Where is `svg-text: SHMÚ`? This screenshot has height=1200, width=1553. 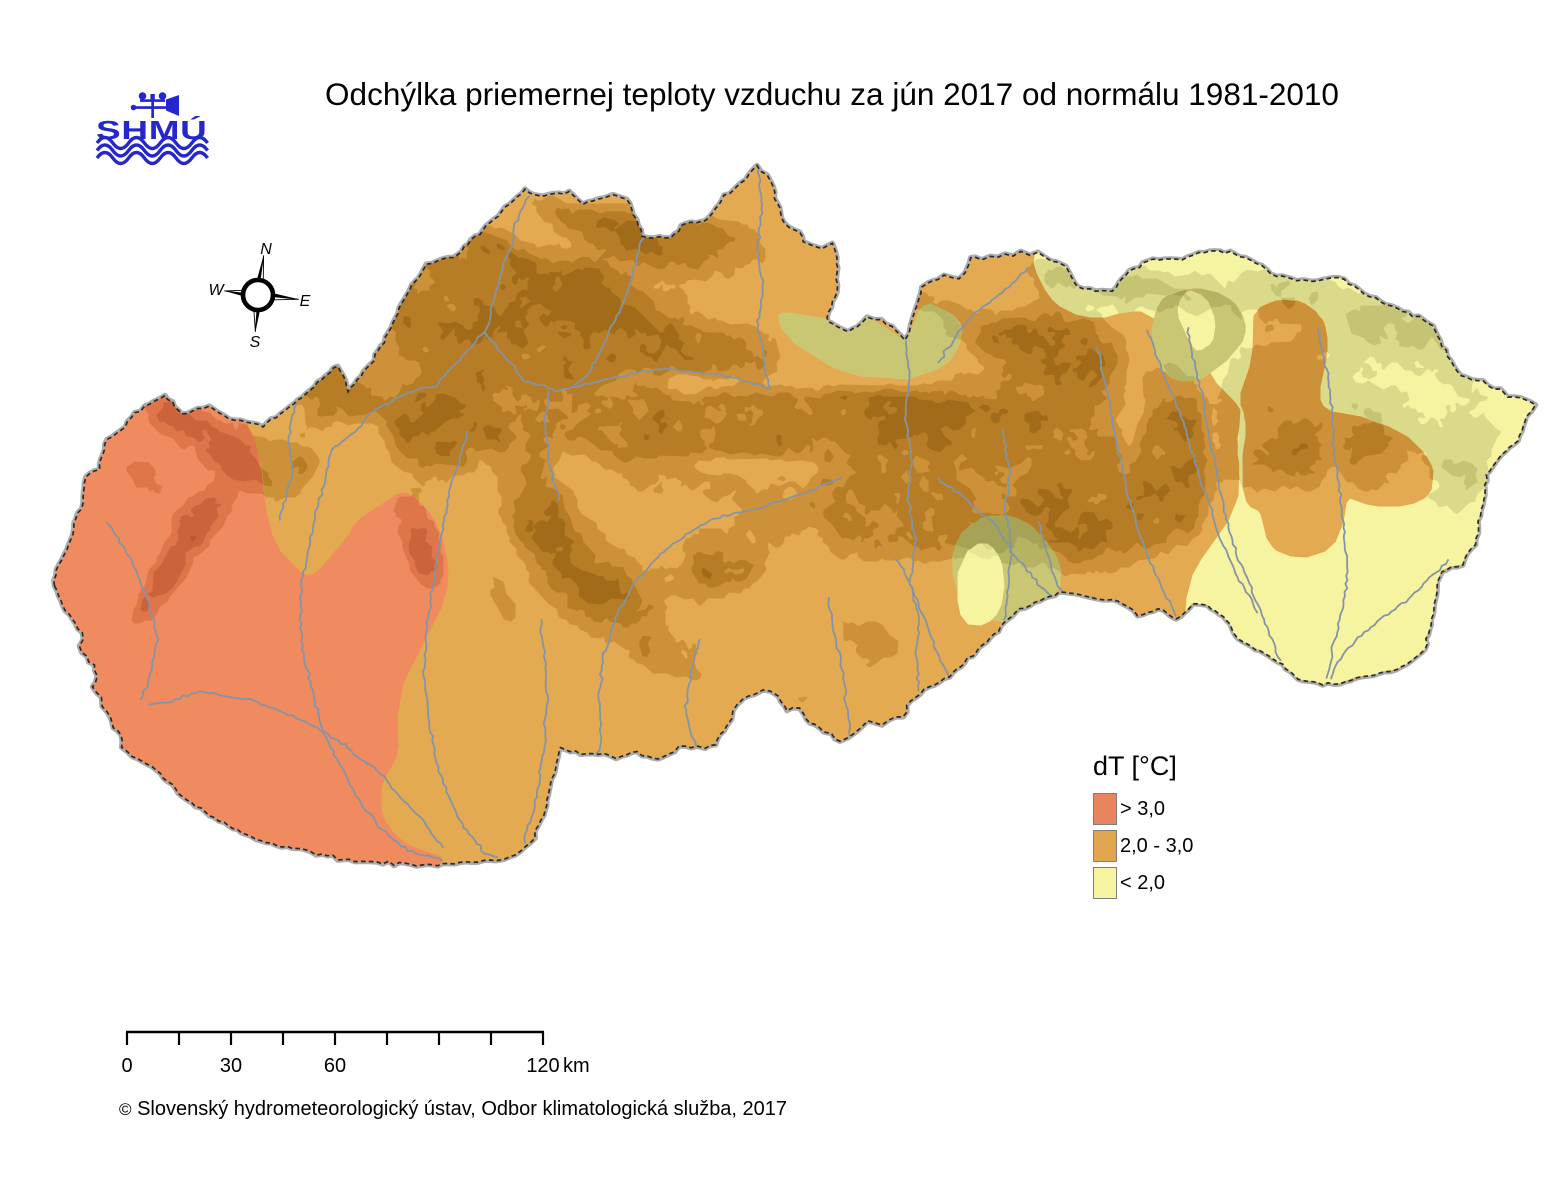 svg-text: SHMÚ is located at coordinates (152, 129).